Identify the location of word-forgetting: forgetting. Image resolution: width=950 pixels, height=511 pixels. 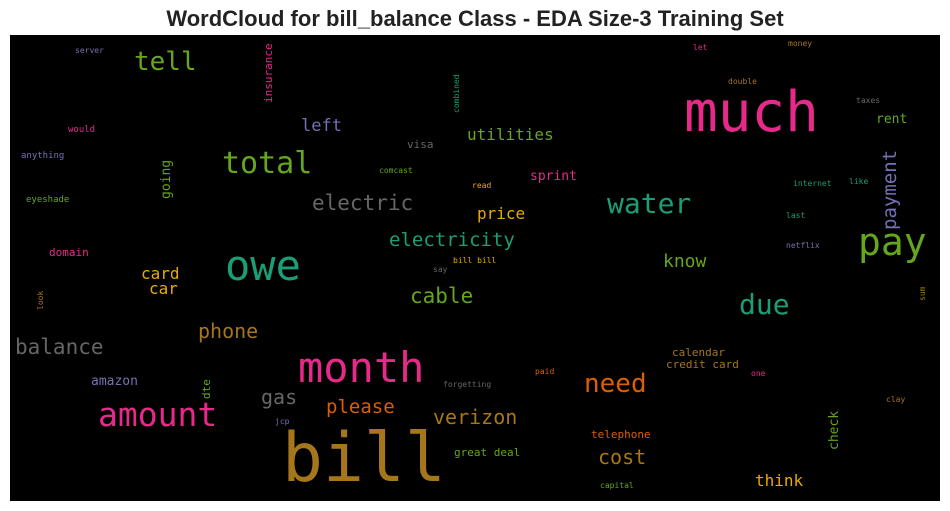
(467, 384).